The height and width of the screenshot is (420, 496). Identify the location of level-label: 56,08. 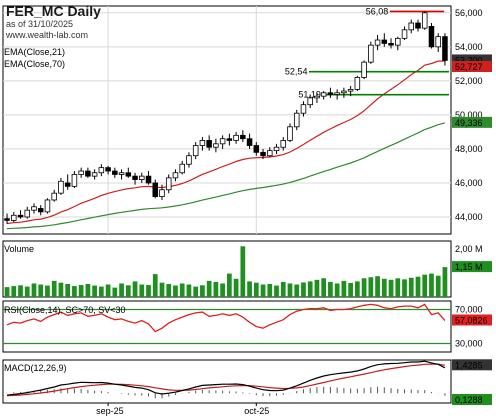
(377, 11).